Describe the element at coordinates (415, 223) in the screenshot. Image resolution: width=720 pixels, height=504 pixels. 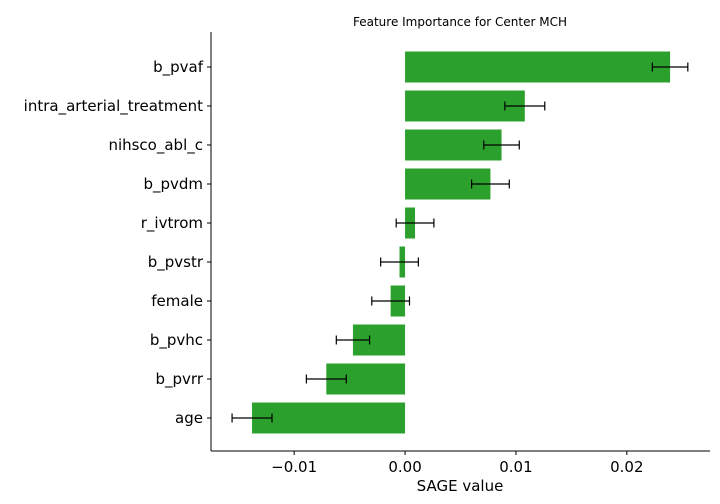
I see `error-bar-r_ivtrom` at that location.